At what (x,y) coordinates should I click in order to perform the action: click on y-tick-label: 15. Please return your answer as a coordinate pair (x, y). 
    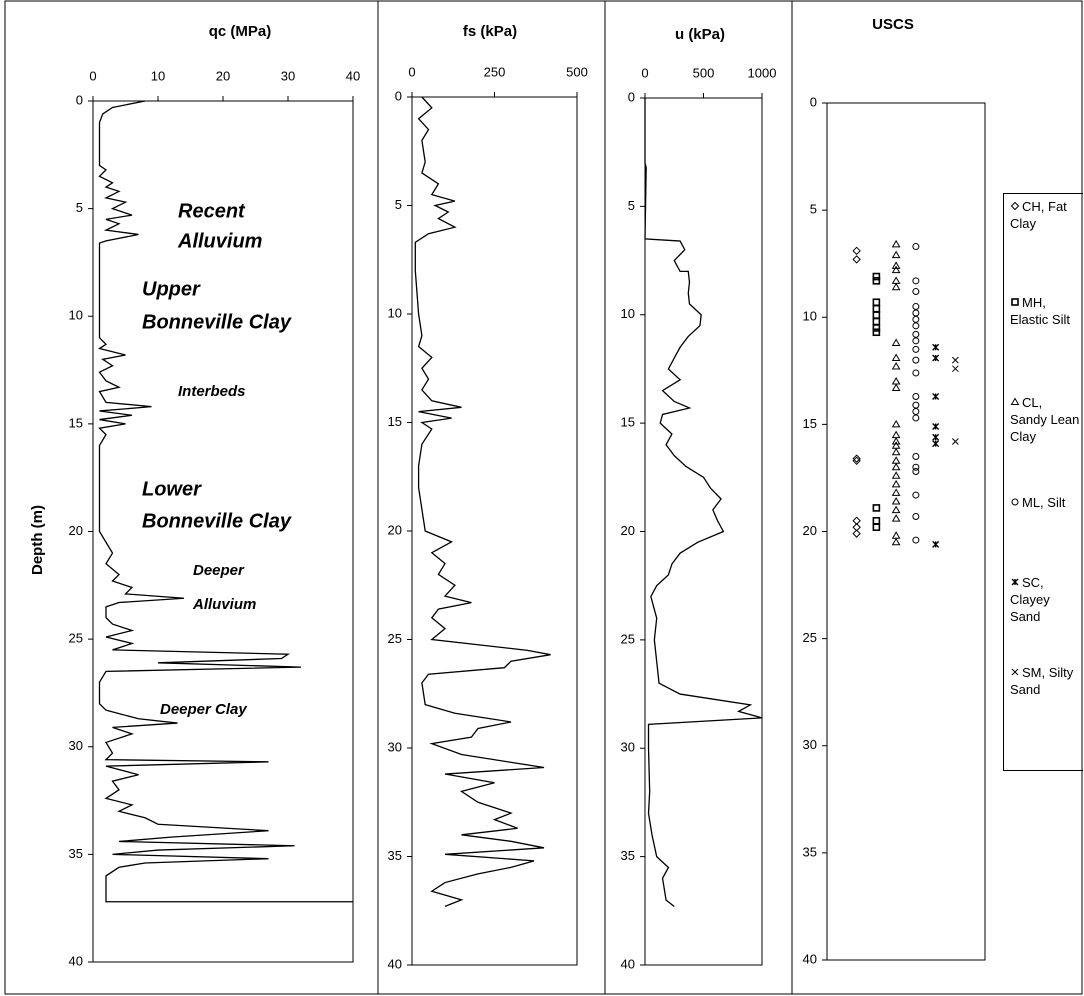
    Looking at the image, I should click on (76, 422).